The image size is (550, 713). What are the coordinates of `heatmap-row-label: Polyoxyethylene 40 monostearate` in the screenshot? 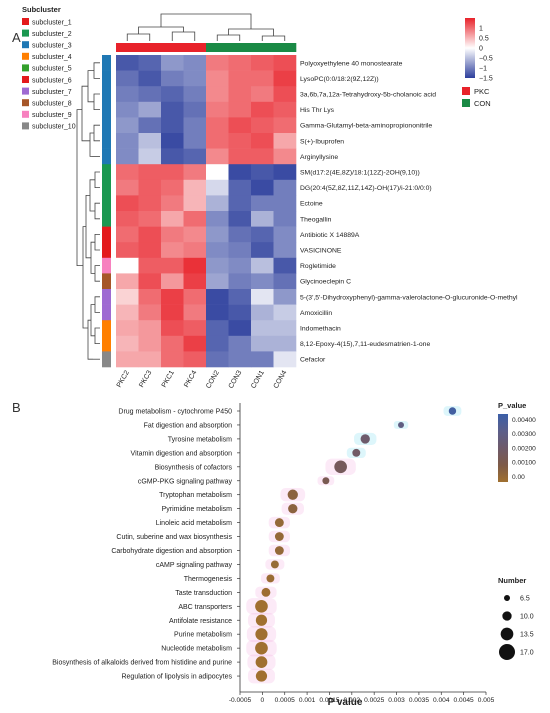 It's located at (351, 63).